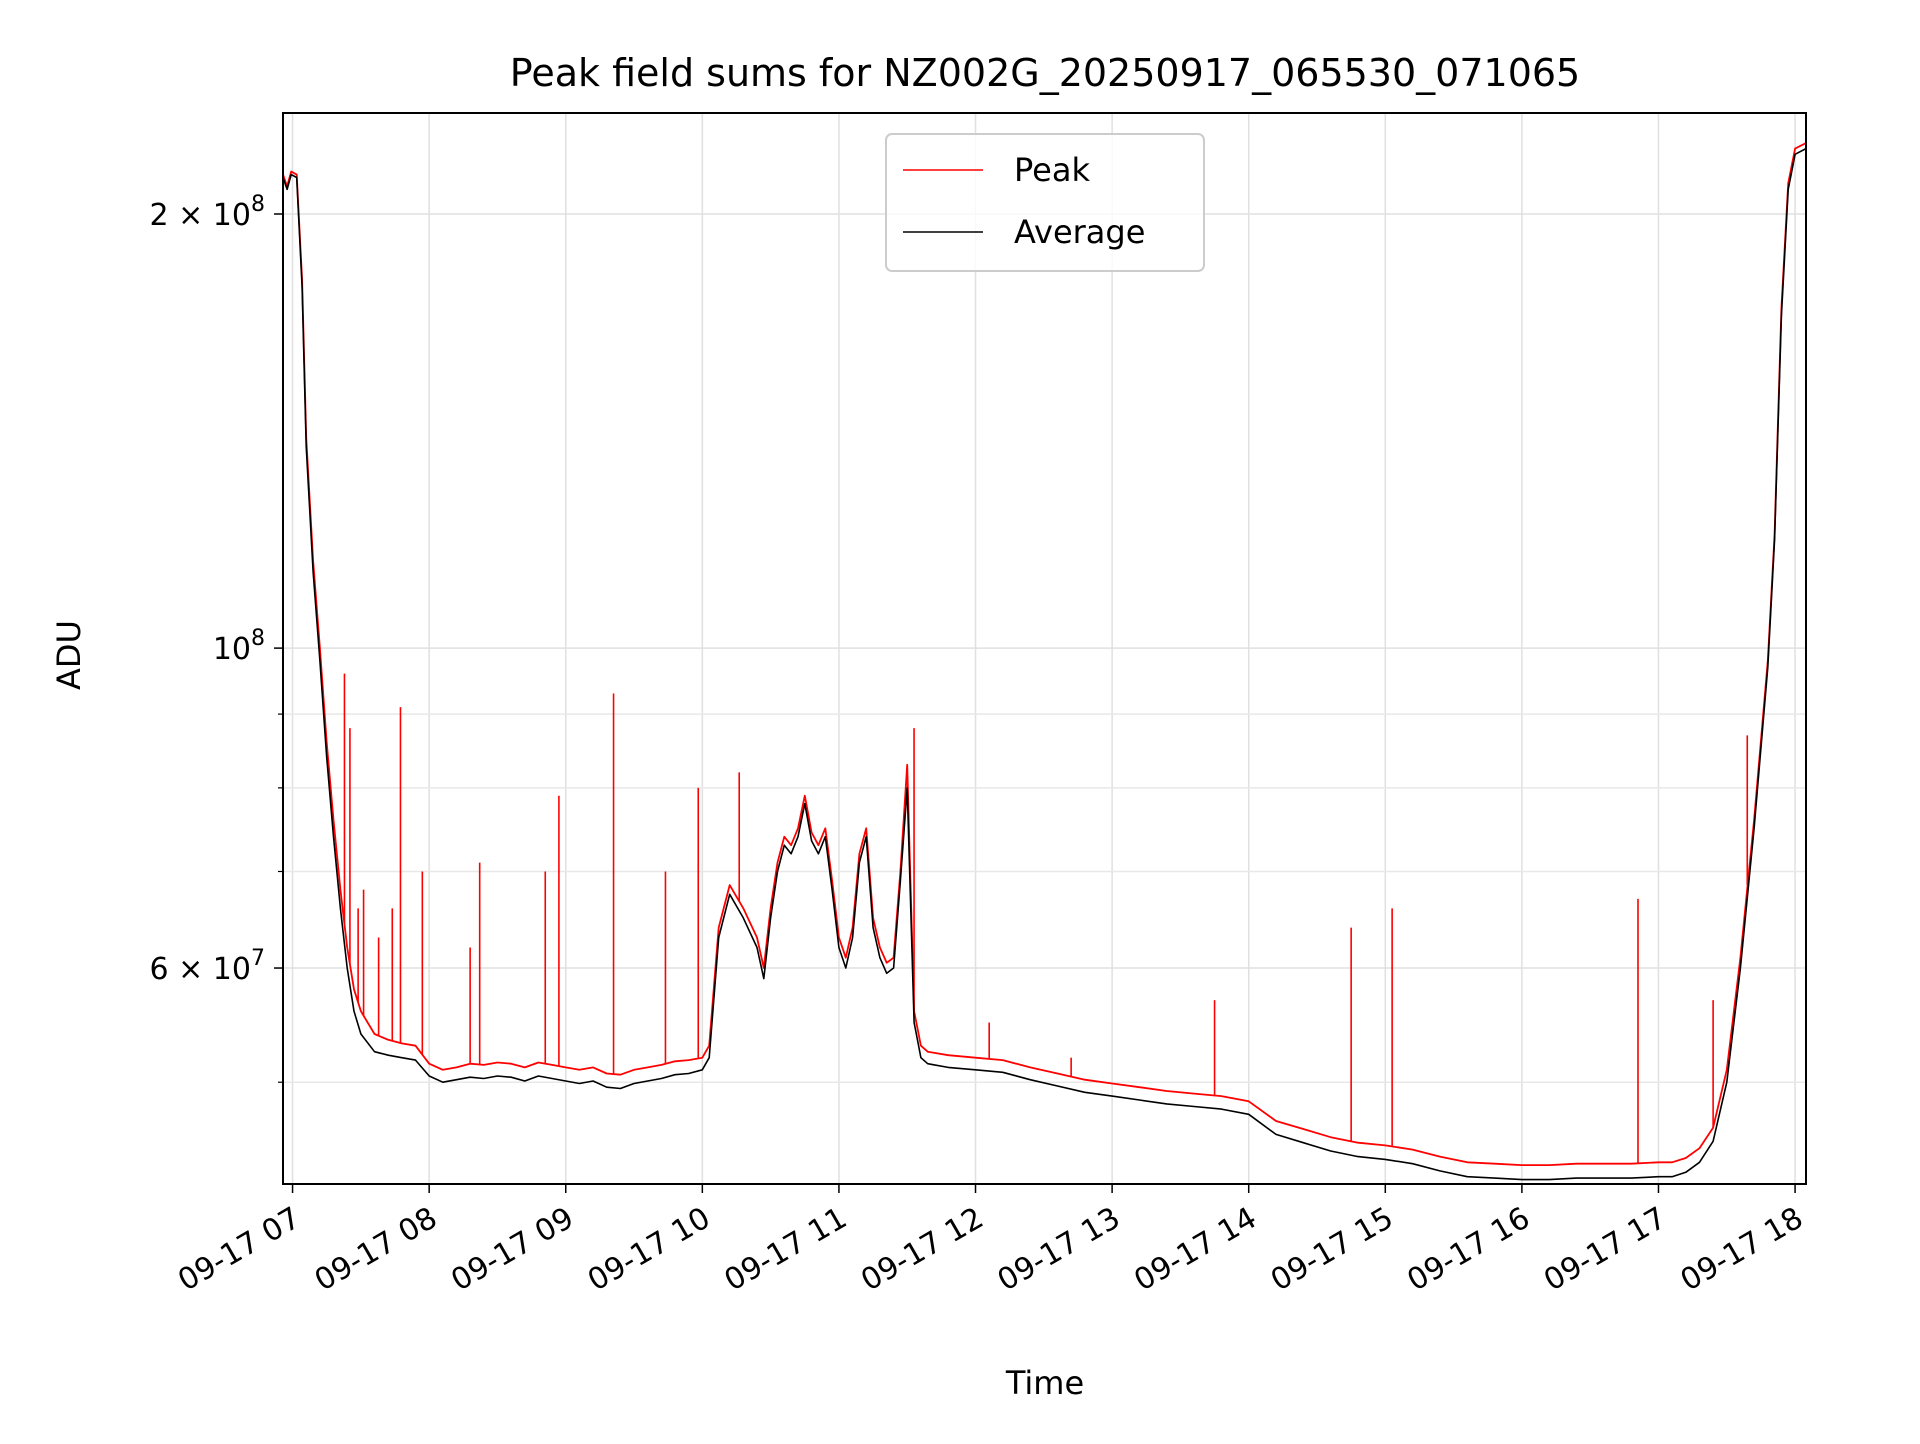 Image resolution: width=1920 pixels, height=1444 pixels. I want to click on y-tick-mantissa: 2 × 10, so click(200, 215).